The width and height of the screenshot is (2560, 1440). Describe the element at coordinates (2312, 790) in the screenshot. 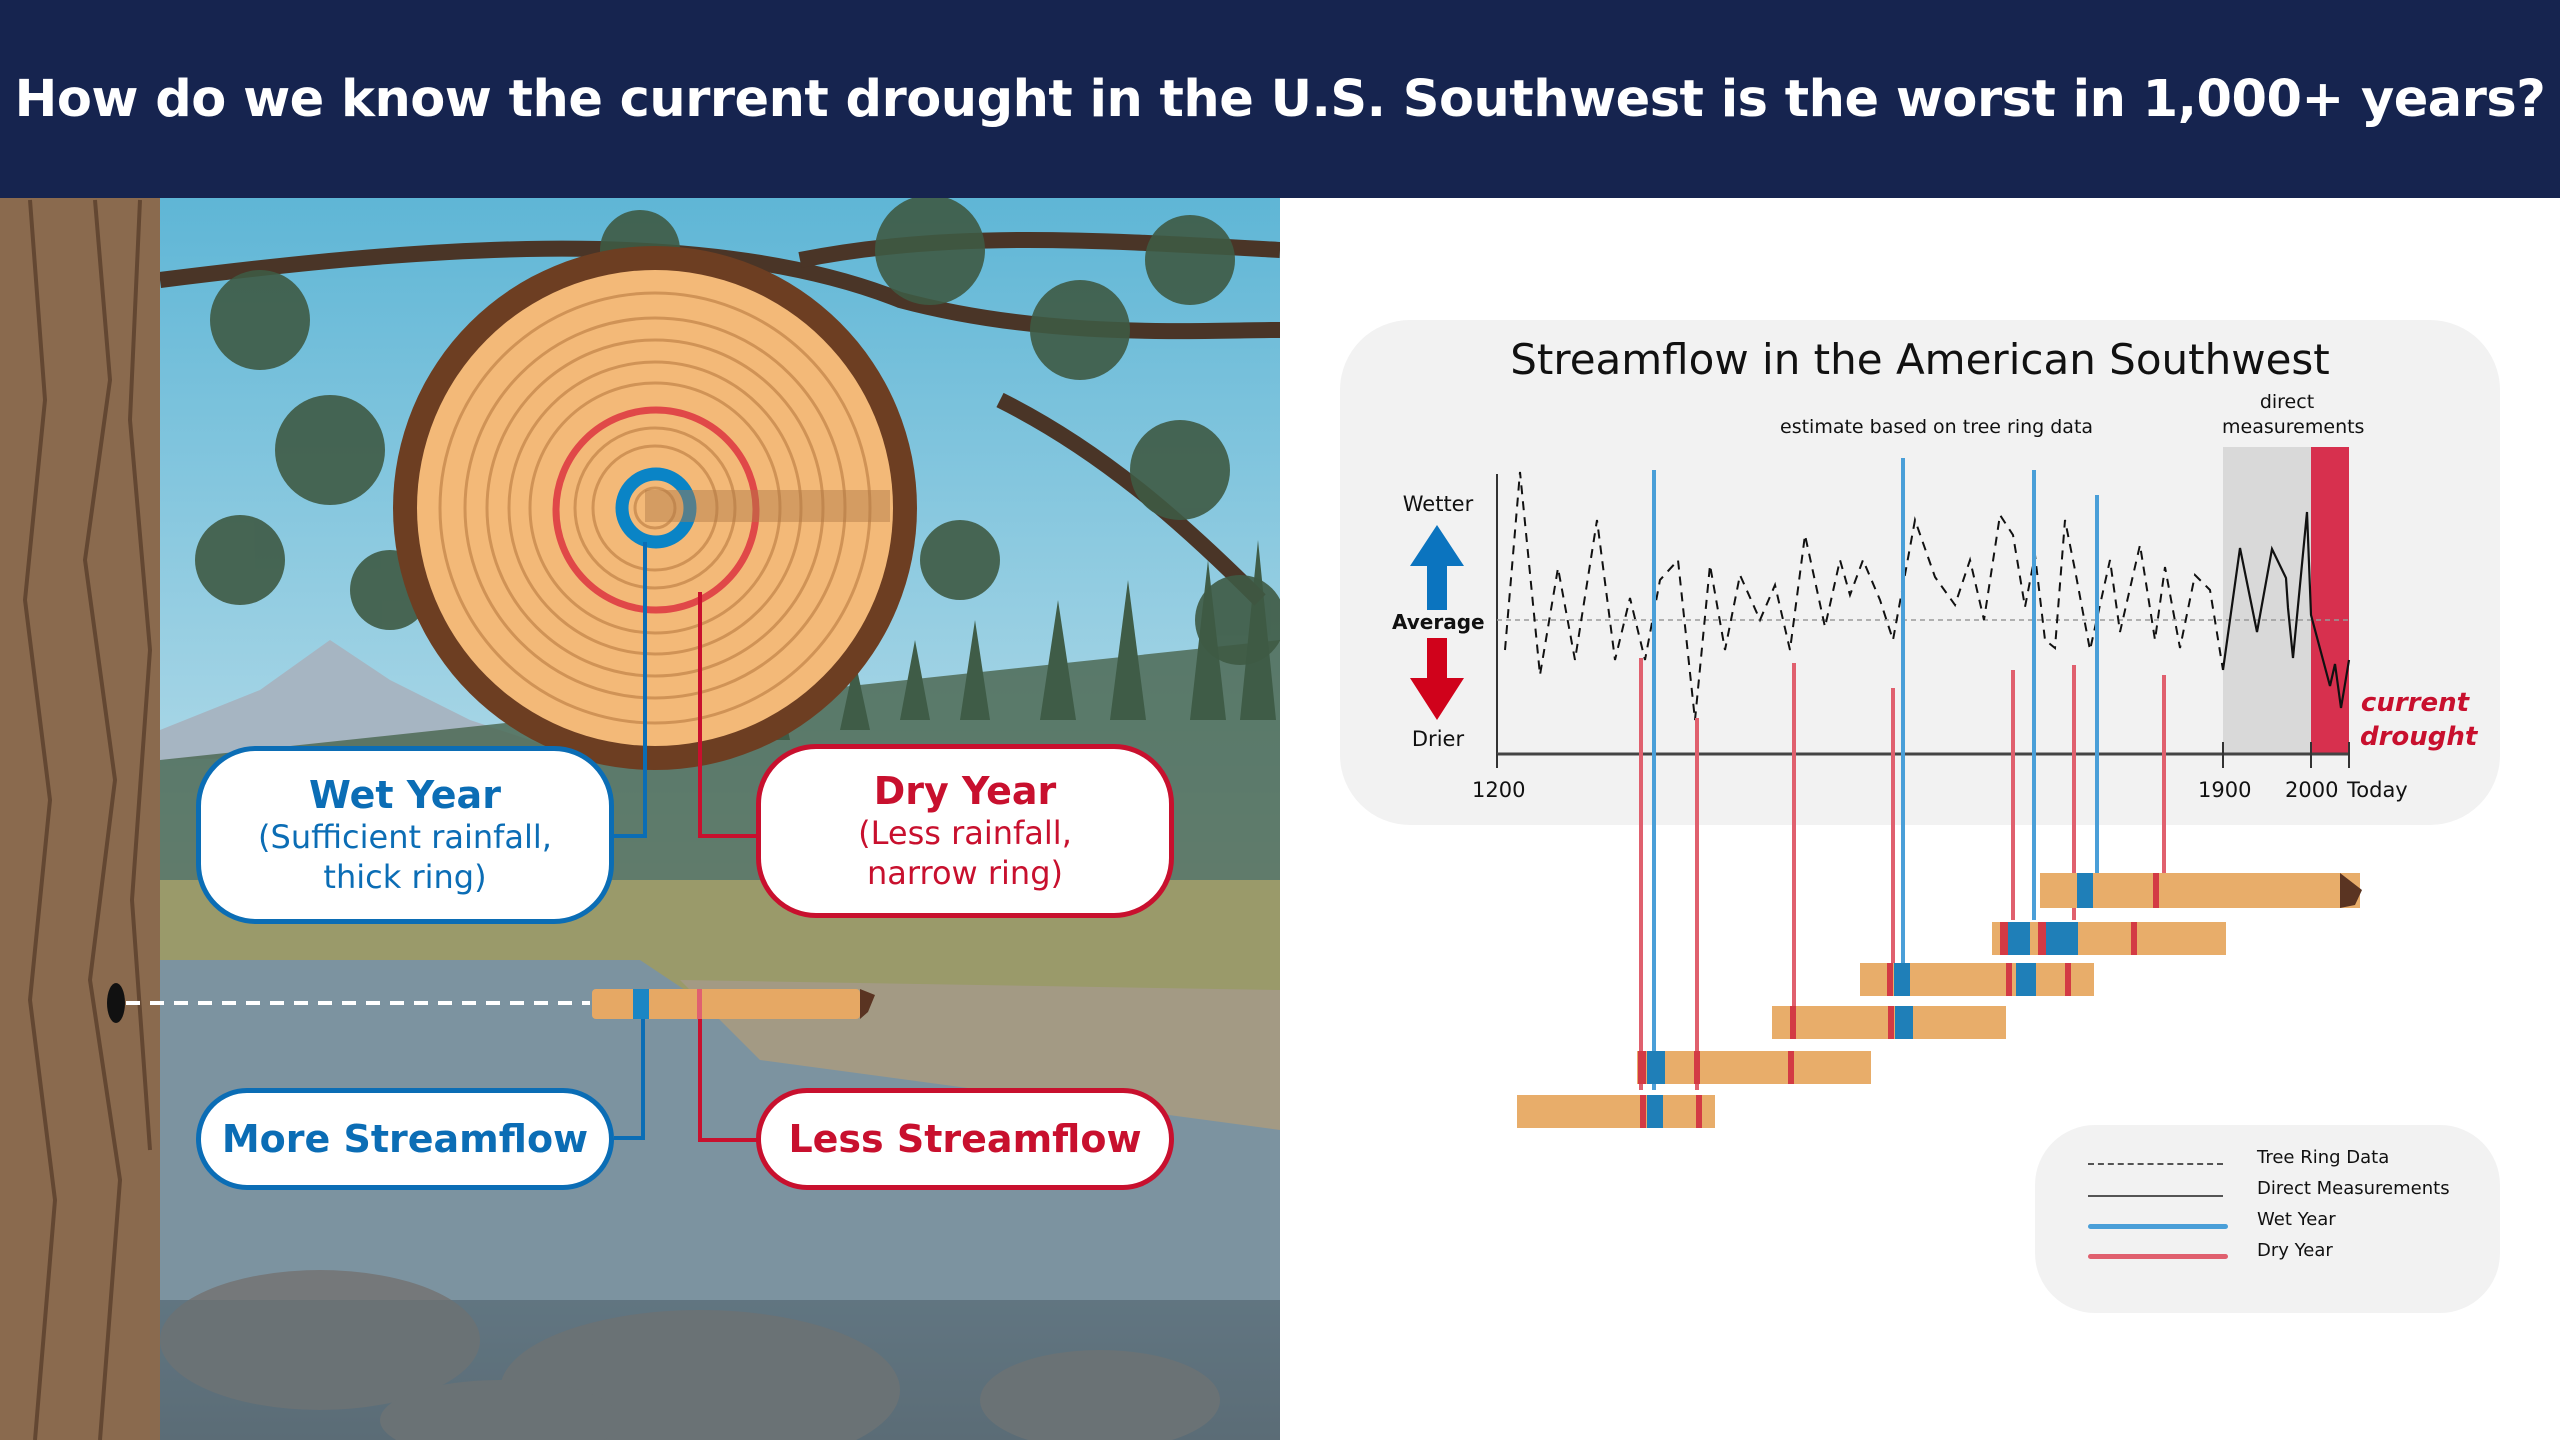

I see `x-tick-2000: 2000` at that location.